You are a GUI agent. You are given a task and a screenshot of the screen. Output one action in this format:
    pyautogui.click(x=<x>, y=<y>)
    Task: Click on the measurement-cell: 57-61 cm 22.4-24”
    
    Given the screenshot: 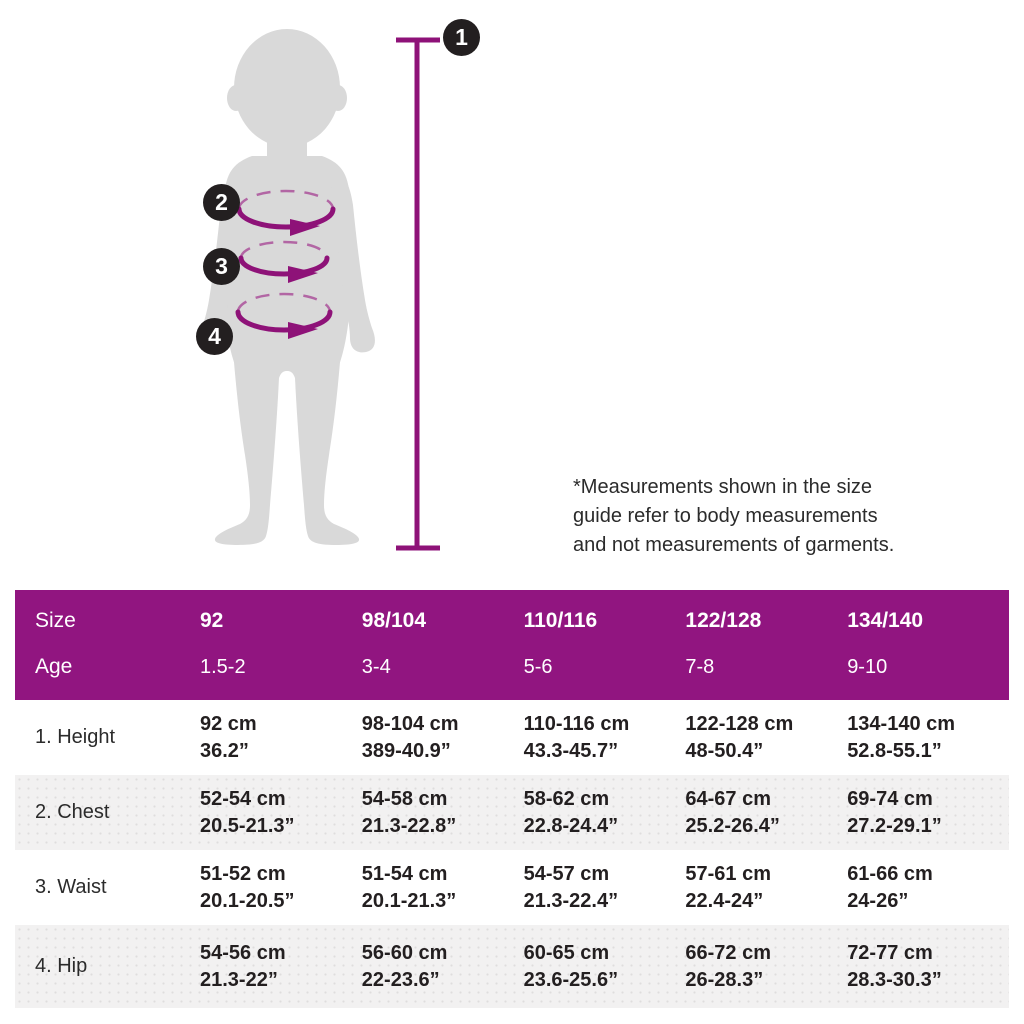 What is the action you would take?
    pyautogui.click(x=728, y=887)
    